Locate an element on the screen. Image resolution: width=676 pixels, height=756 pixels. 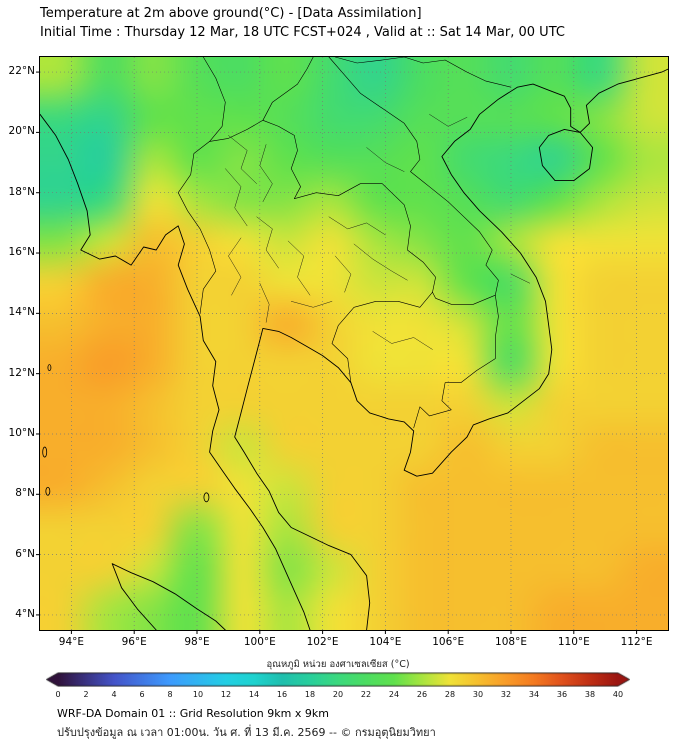
y-tick-label: 6°N is located at coordinates (25, 553).